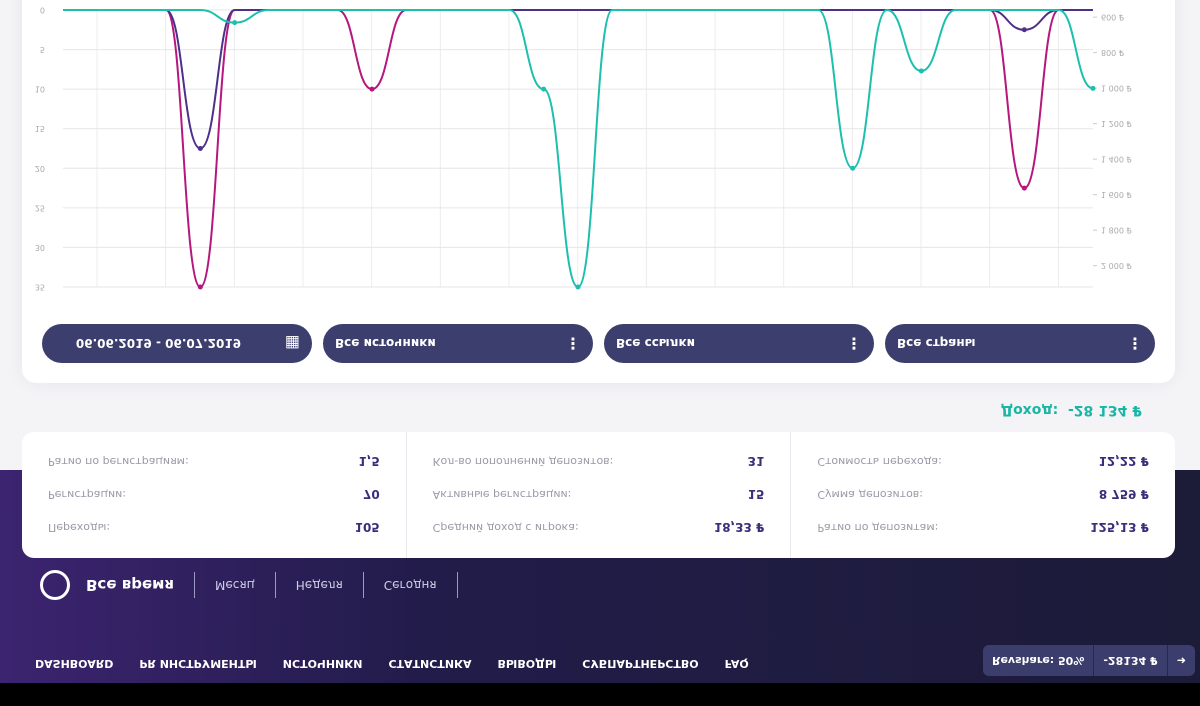 The height and width of the screenshot is (706, 1200). What do you see at coordinates (385, 343) in the screenshot?
I see `filter-label: Все источники` at bounding box center [385, 343].